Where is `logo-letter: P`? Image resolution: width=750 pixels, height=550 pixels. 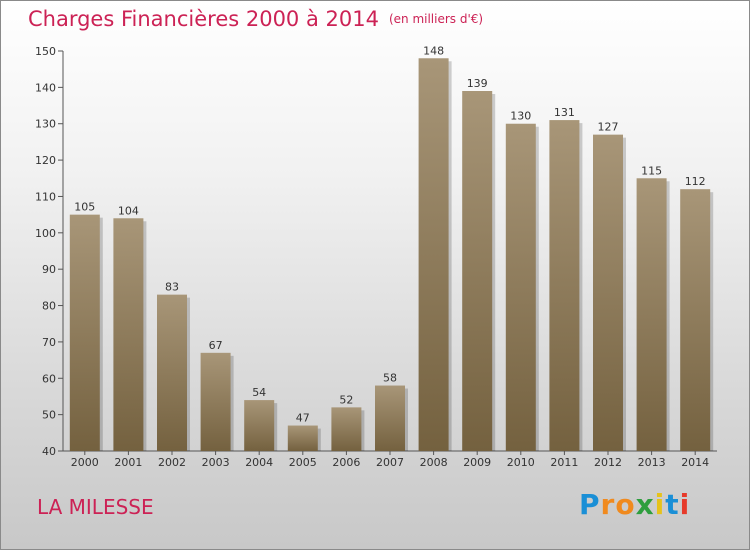
logo-letter: P is located at coordinates (590, 504).